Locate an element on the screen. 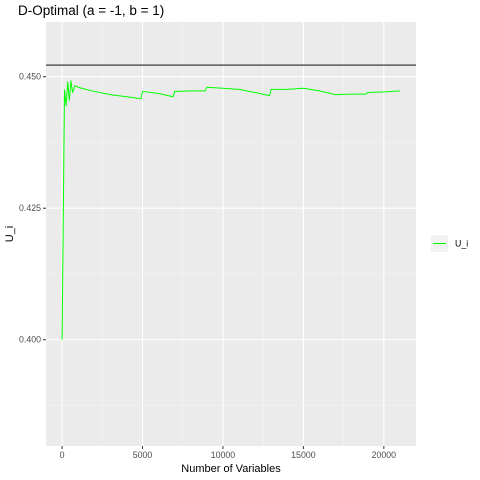 The width and height of the screenshot is (480, 480). x-tick-label: 15000 is located at coordinates (303, 455).